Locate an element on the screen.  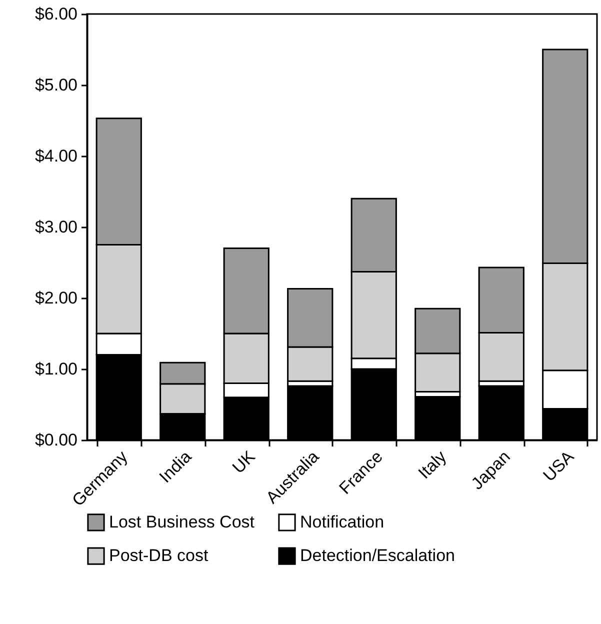
x-tick-label: USA is located at coordinates (558, 466).